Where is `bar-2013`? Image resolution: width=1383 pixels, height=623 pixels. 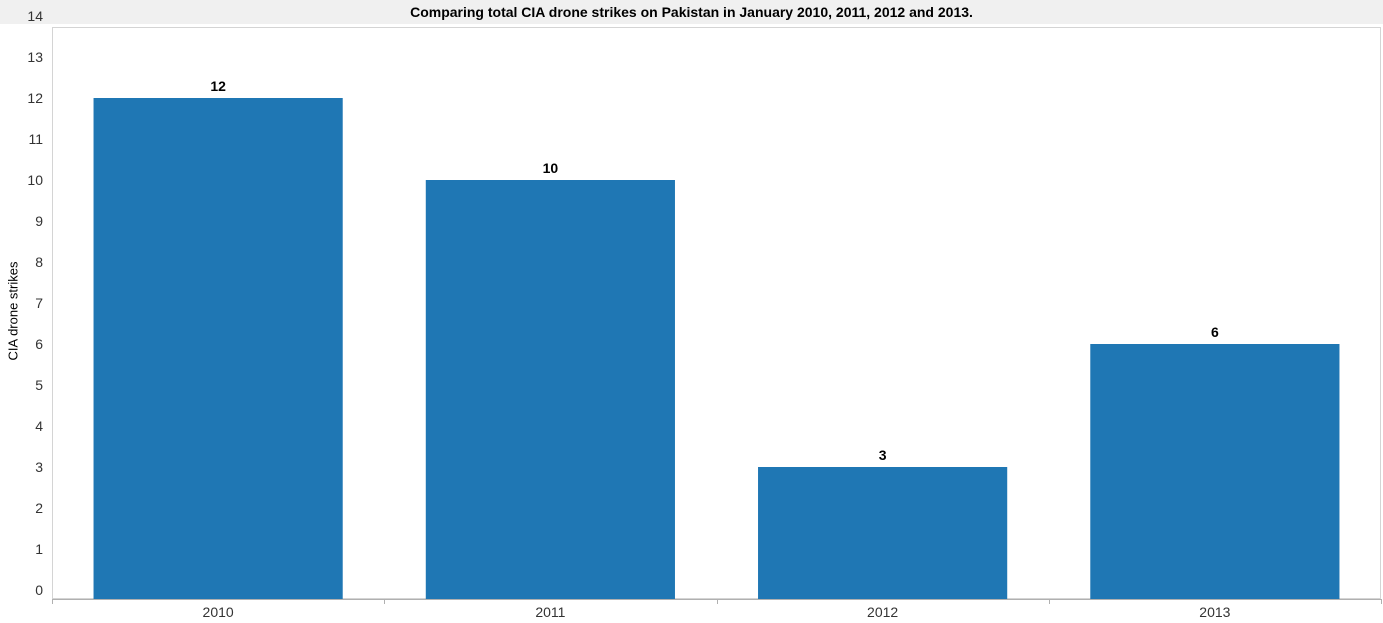
bar-2013 is located at coordinates (1215, 471).